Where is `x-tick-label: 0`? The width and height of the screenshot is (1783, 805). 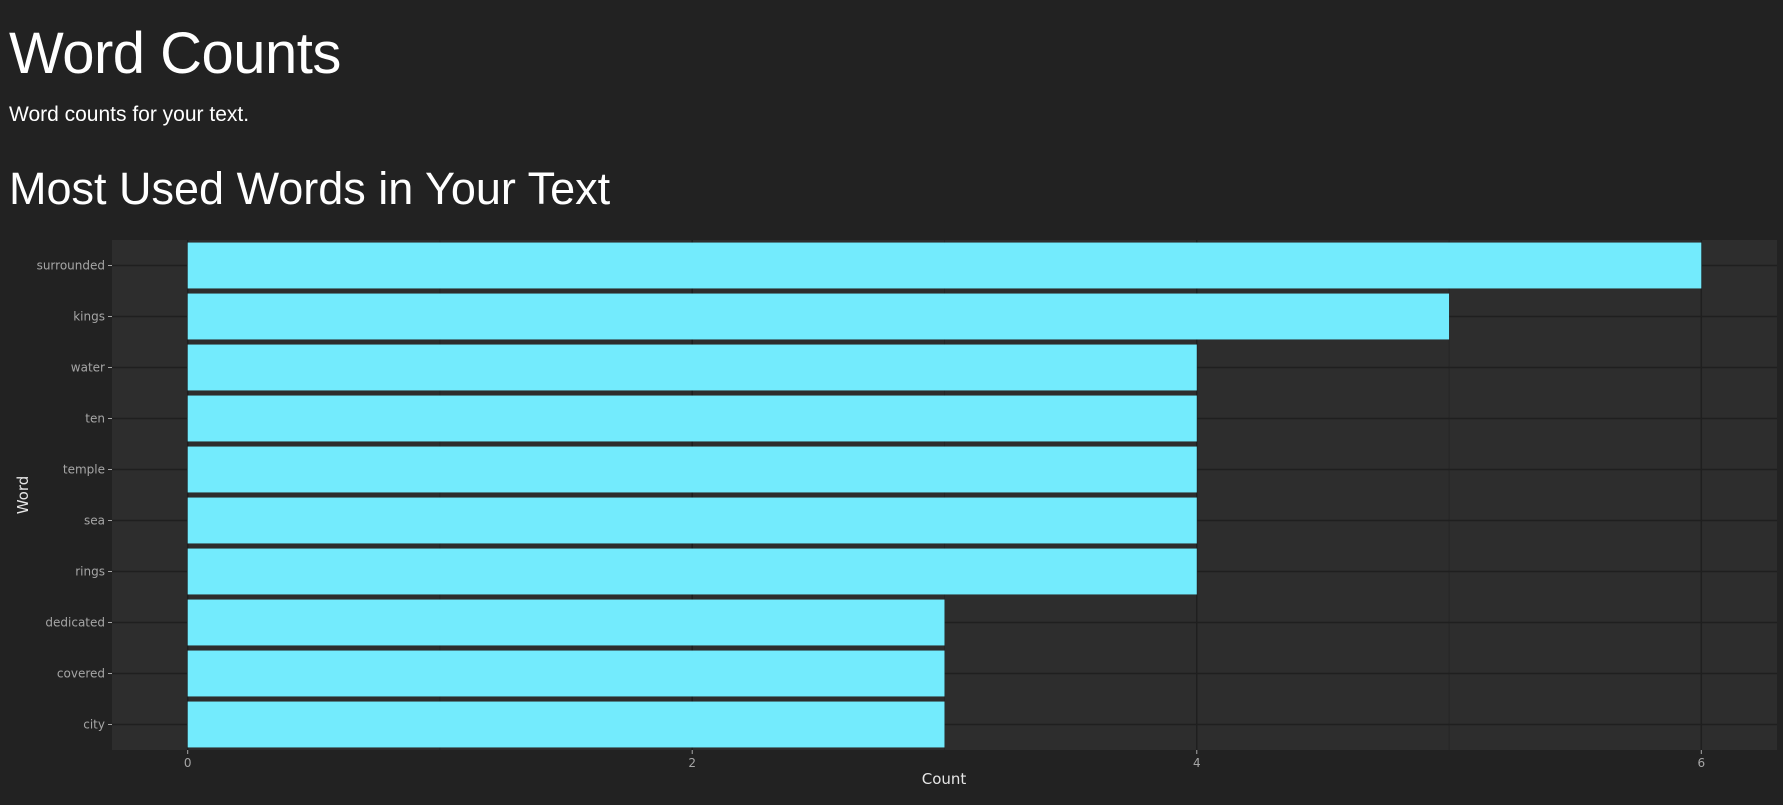
x-tick-label: 0 is located at coordinates (188, 763).